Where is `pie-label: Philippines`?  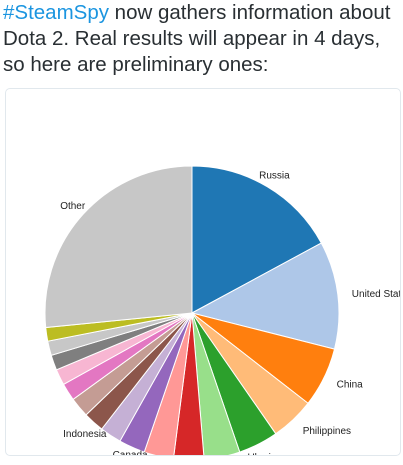
pie-label: Philippines is located at coordinates (327, 431).